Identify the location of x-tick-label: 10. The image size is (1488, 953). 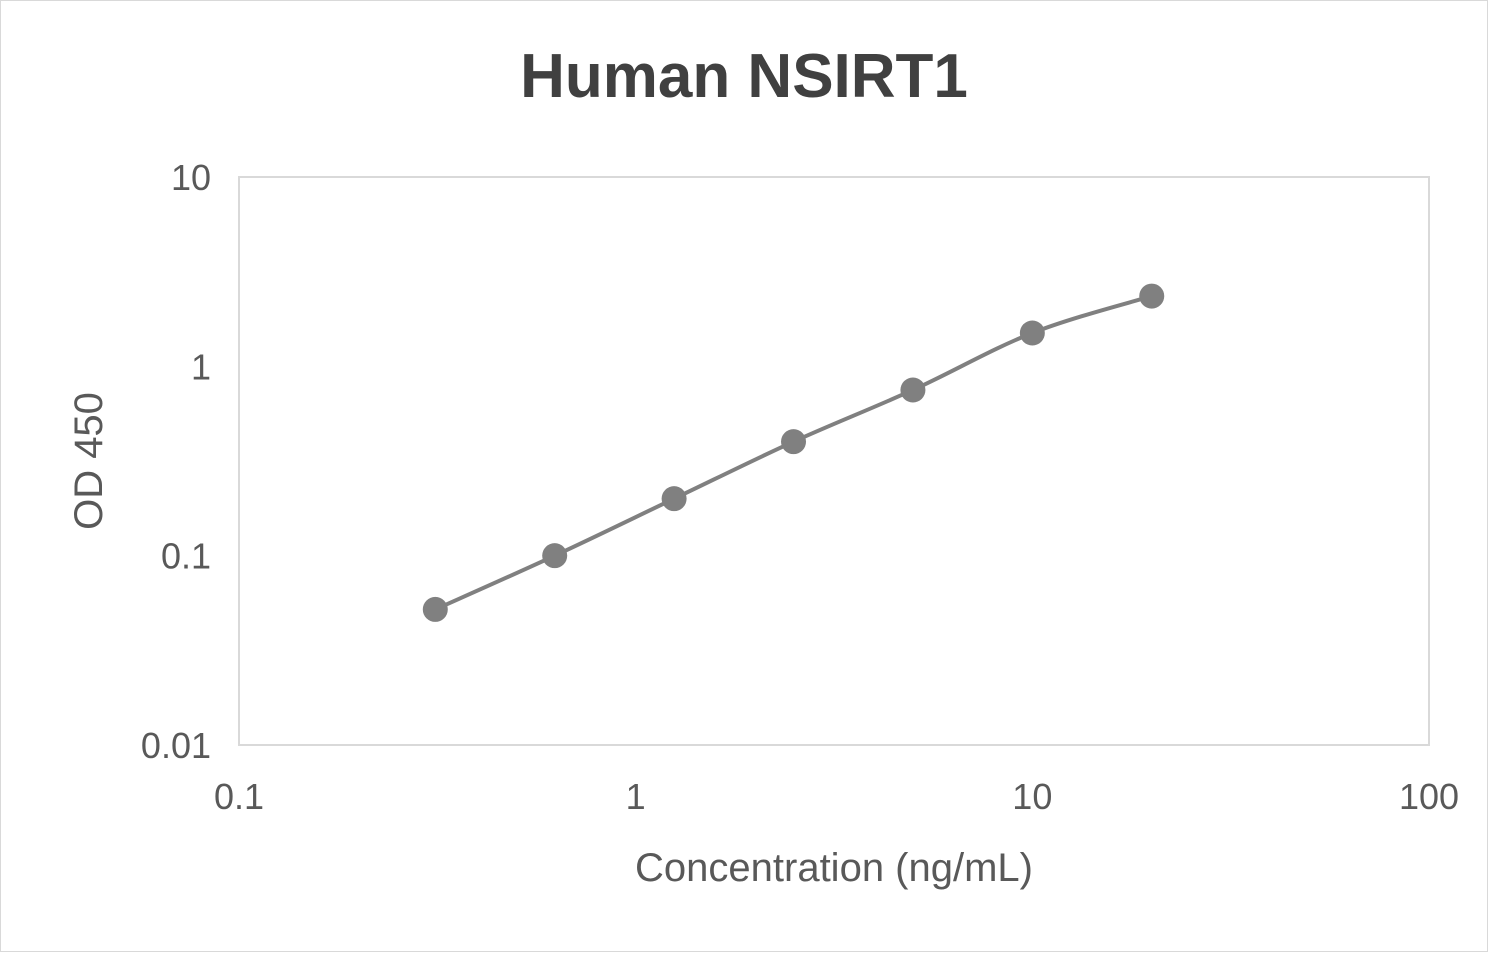
(1032, 796).